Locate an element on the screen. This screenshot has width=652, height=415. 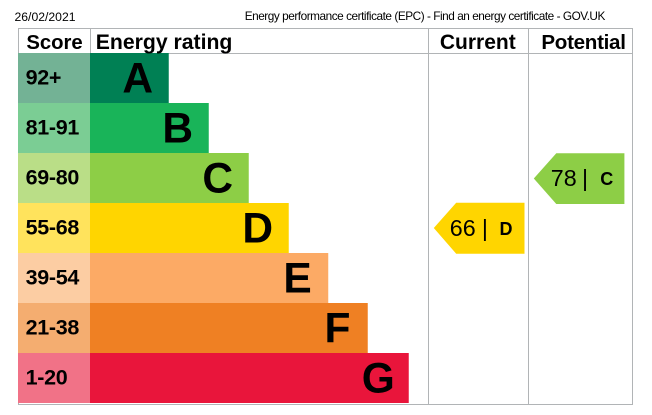
svg-text: 69-80 is located at coordinates (53, 178).